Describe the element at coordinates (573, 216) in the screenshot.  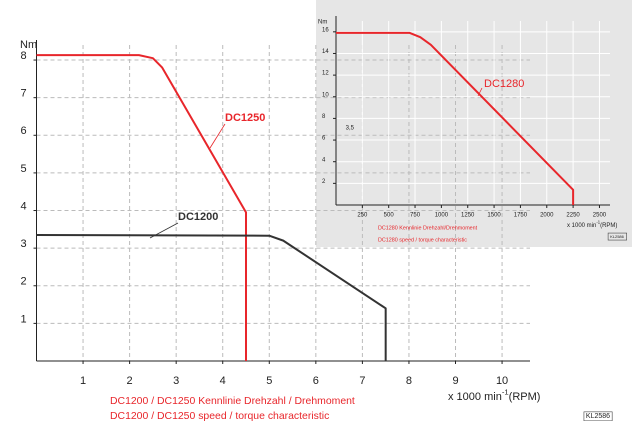
I see `x-tick-label: 2250` at that location.